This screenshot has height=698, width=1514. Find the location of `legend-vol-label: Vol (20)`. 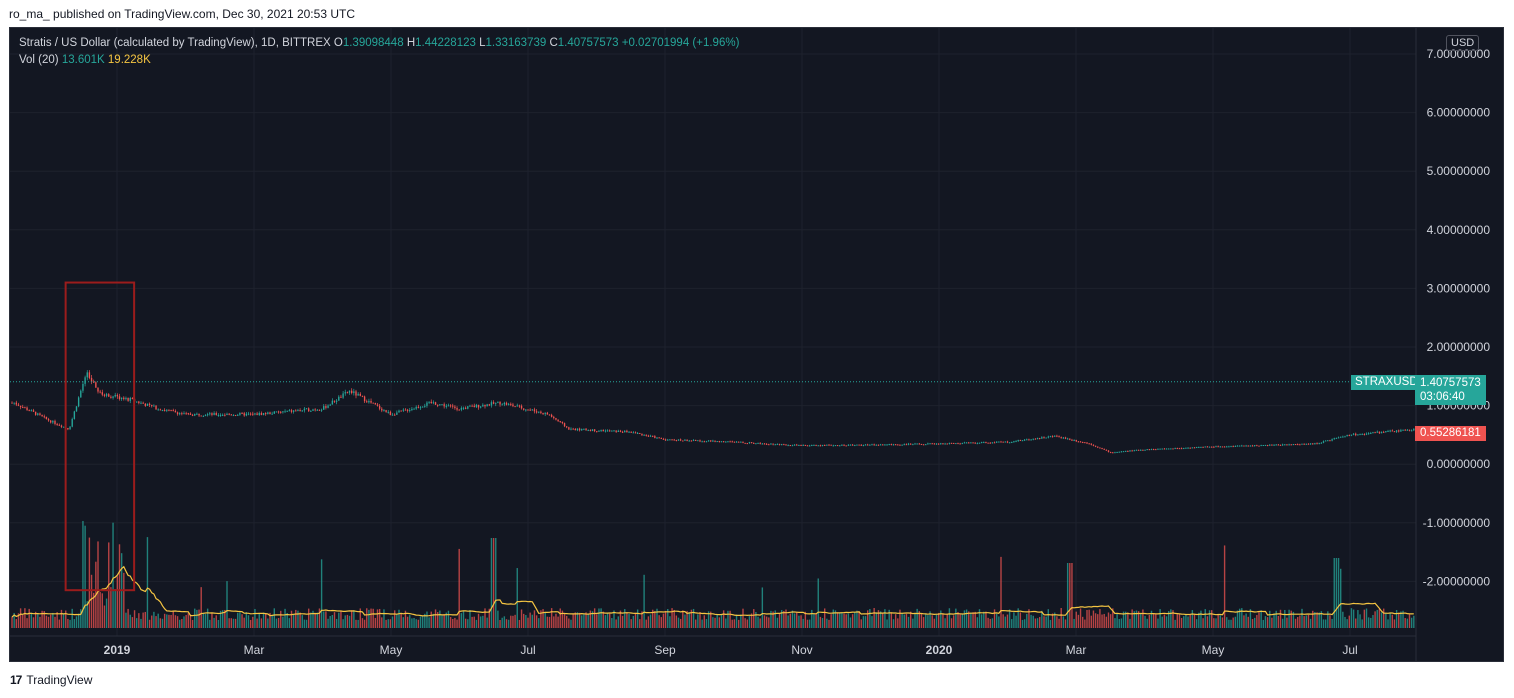

legend-vol-label: Vol (20) is located at coordinates (39, 60).